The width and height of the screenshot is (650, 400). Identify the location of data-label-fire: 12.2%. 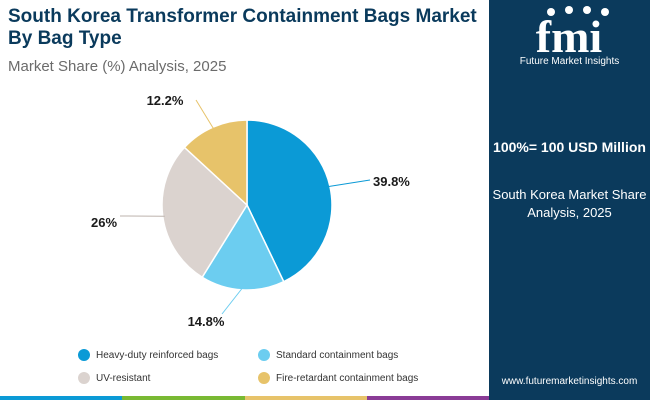
(165, 100).